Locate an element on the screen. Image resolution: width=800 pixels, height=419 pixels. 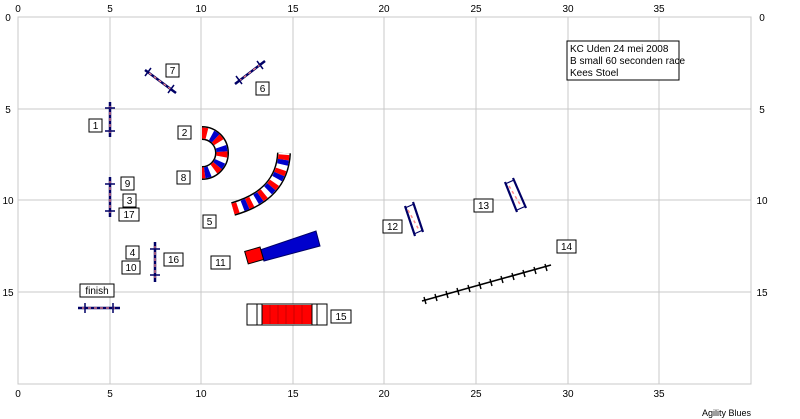
bottom-tick-5: 5 is located at coordinates (110, 394).